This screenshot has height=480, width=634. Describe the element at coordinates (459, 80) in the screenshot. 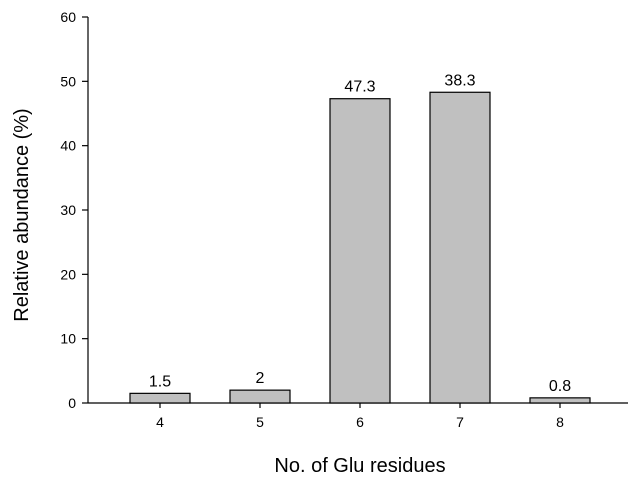

I see `data-label: 38.3` at that location.